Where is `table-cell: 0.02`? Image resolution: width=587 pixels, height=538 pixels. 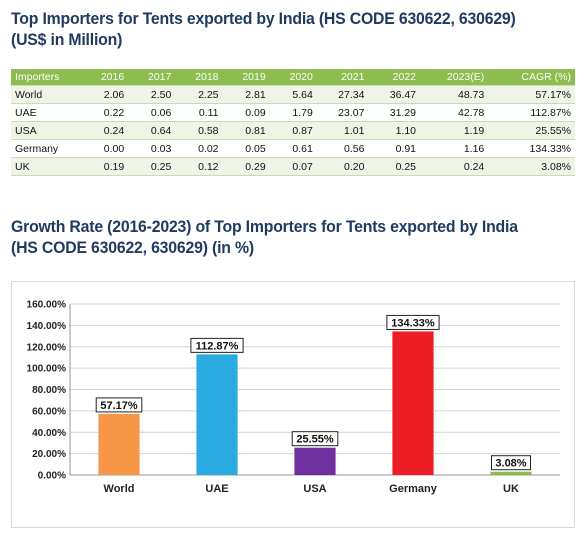 table-cell: 0.02 is located at coordinates (199, 148).